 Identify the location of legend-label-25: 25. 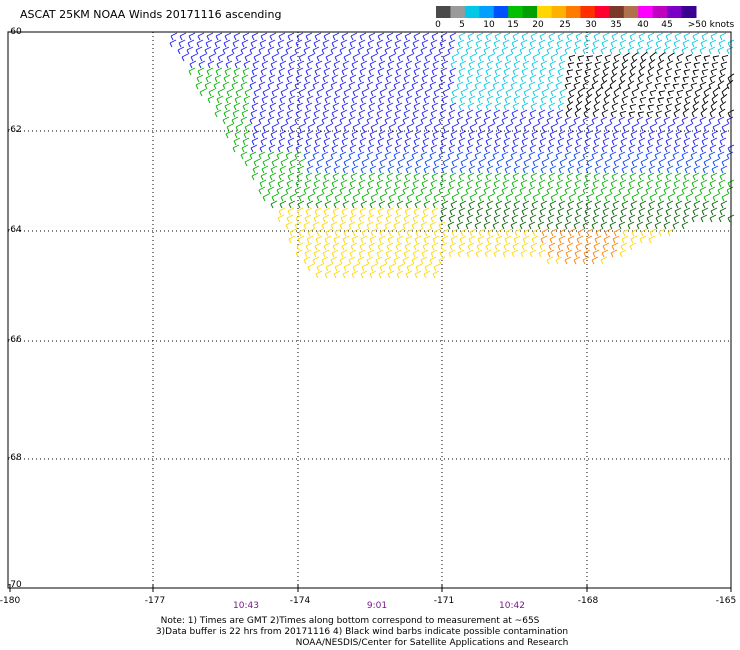
(565, 25).